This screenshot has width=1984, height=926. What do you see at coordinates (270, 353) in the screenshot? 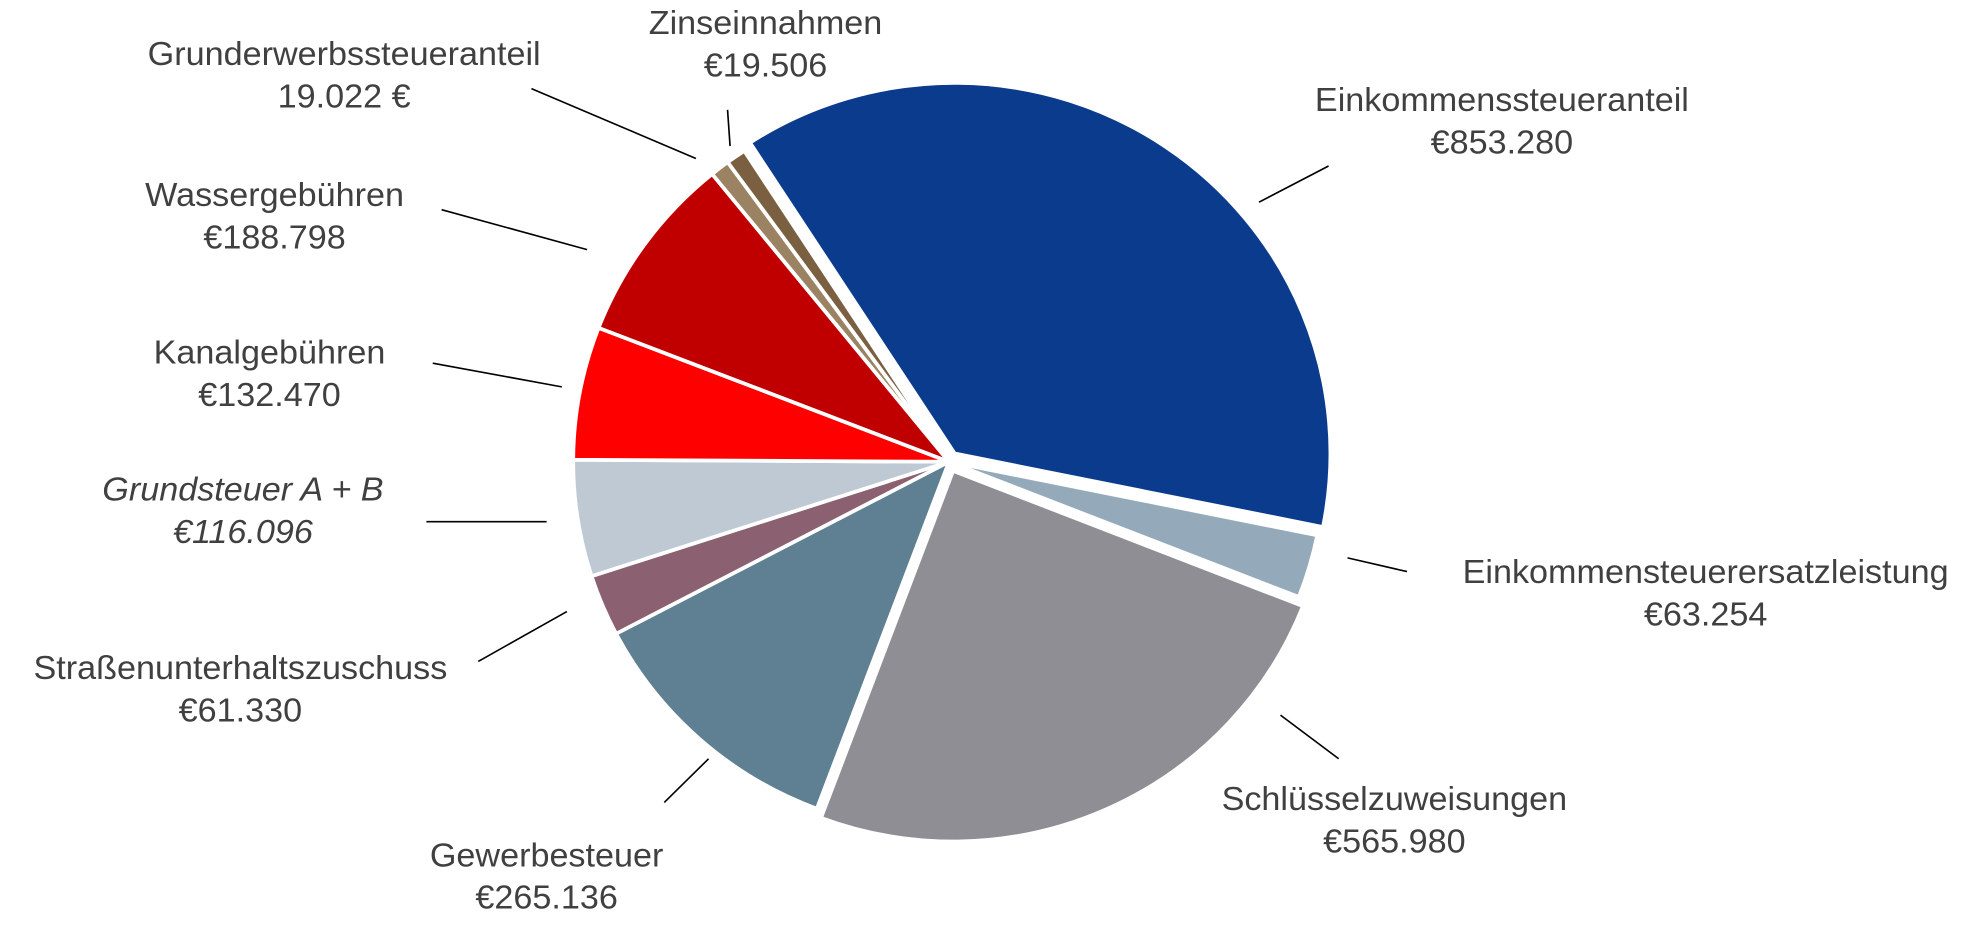
I see `slice-label: Kanalgebühren` at bounding box center [270, 353].